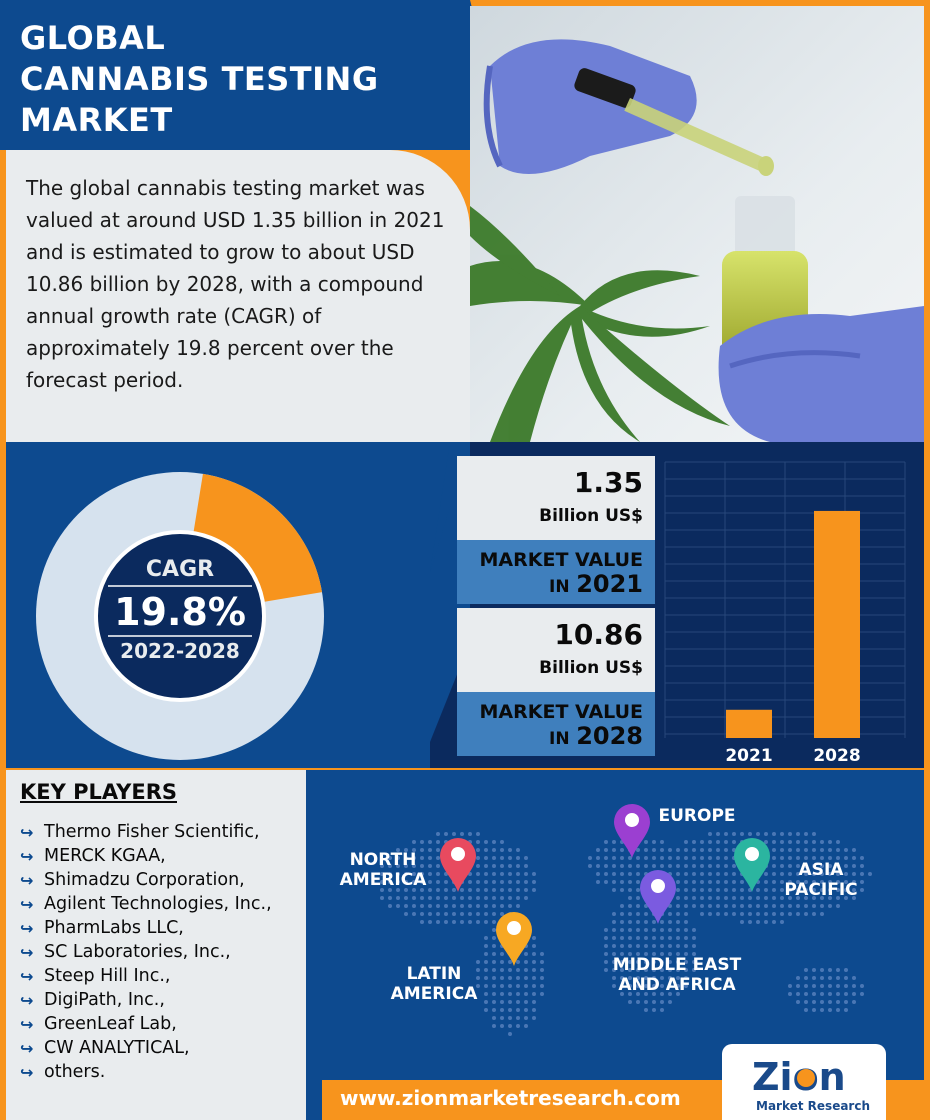 Image resolution: width=930 pixels, height=1120 pixels. What do you see at coordinates (180, 569) in the screenshot?
I see `cagr-label: CAGR` at bounding box center [180, 569].